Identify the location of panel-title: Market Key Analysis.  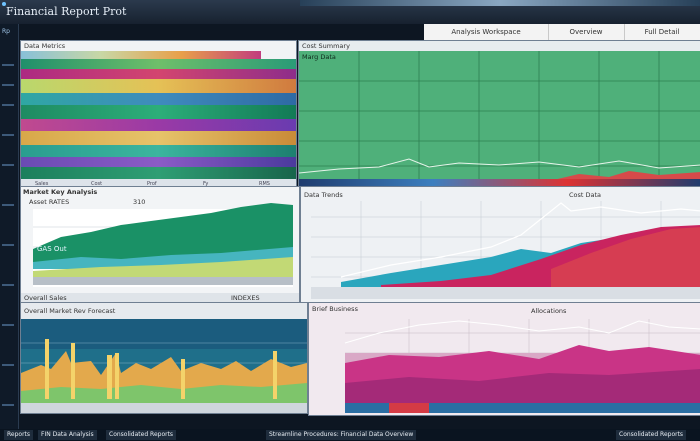
(60, 192).